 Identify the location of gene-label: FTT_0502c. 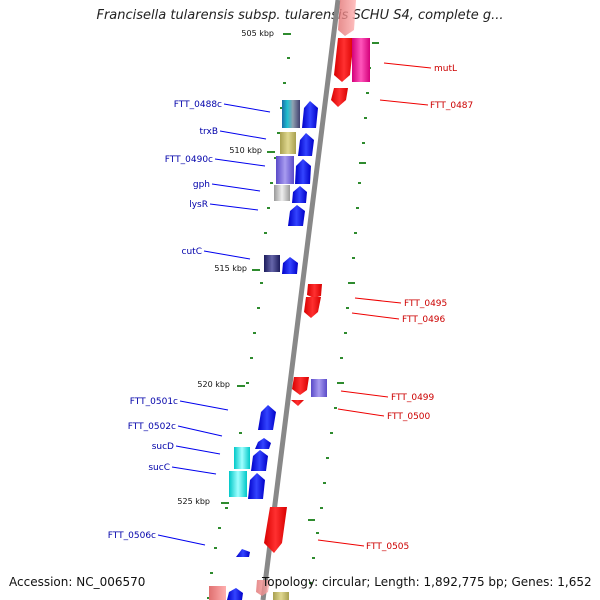
(152, 427).